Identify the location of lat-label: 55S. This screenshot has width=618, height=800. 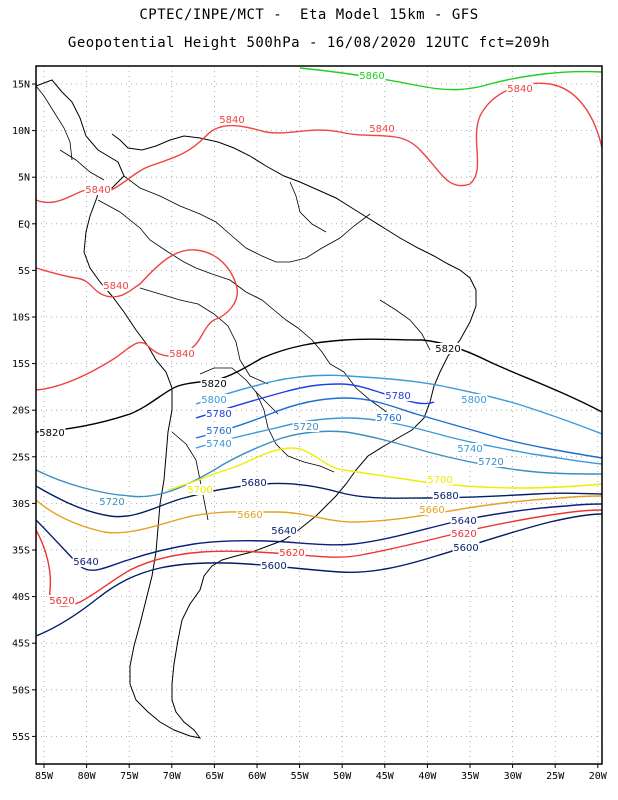
(21, 737).